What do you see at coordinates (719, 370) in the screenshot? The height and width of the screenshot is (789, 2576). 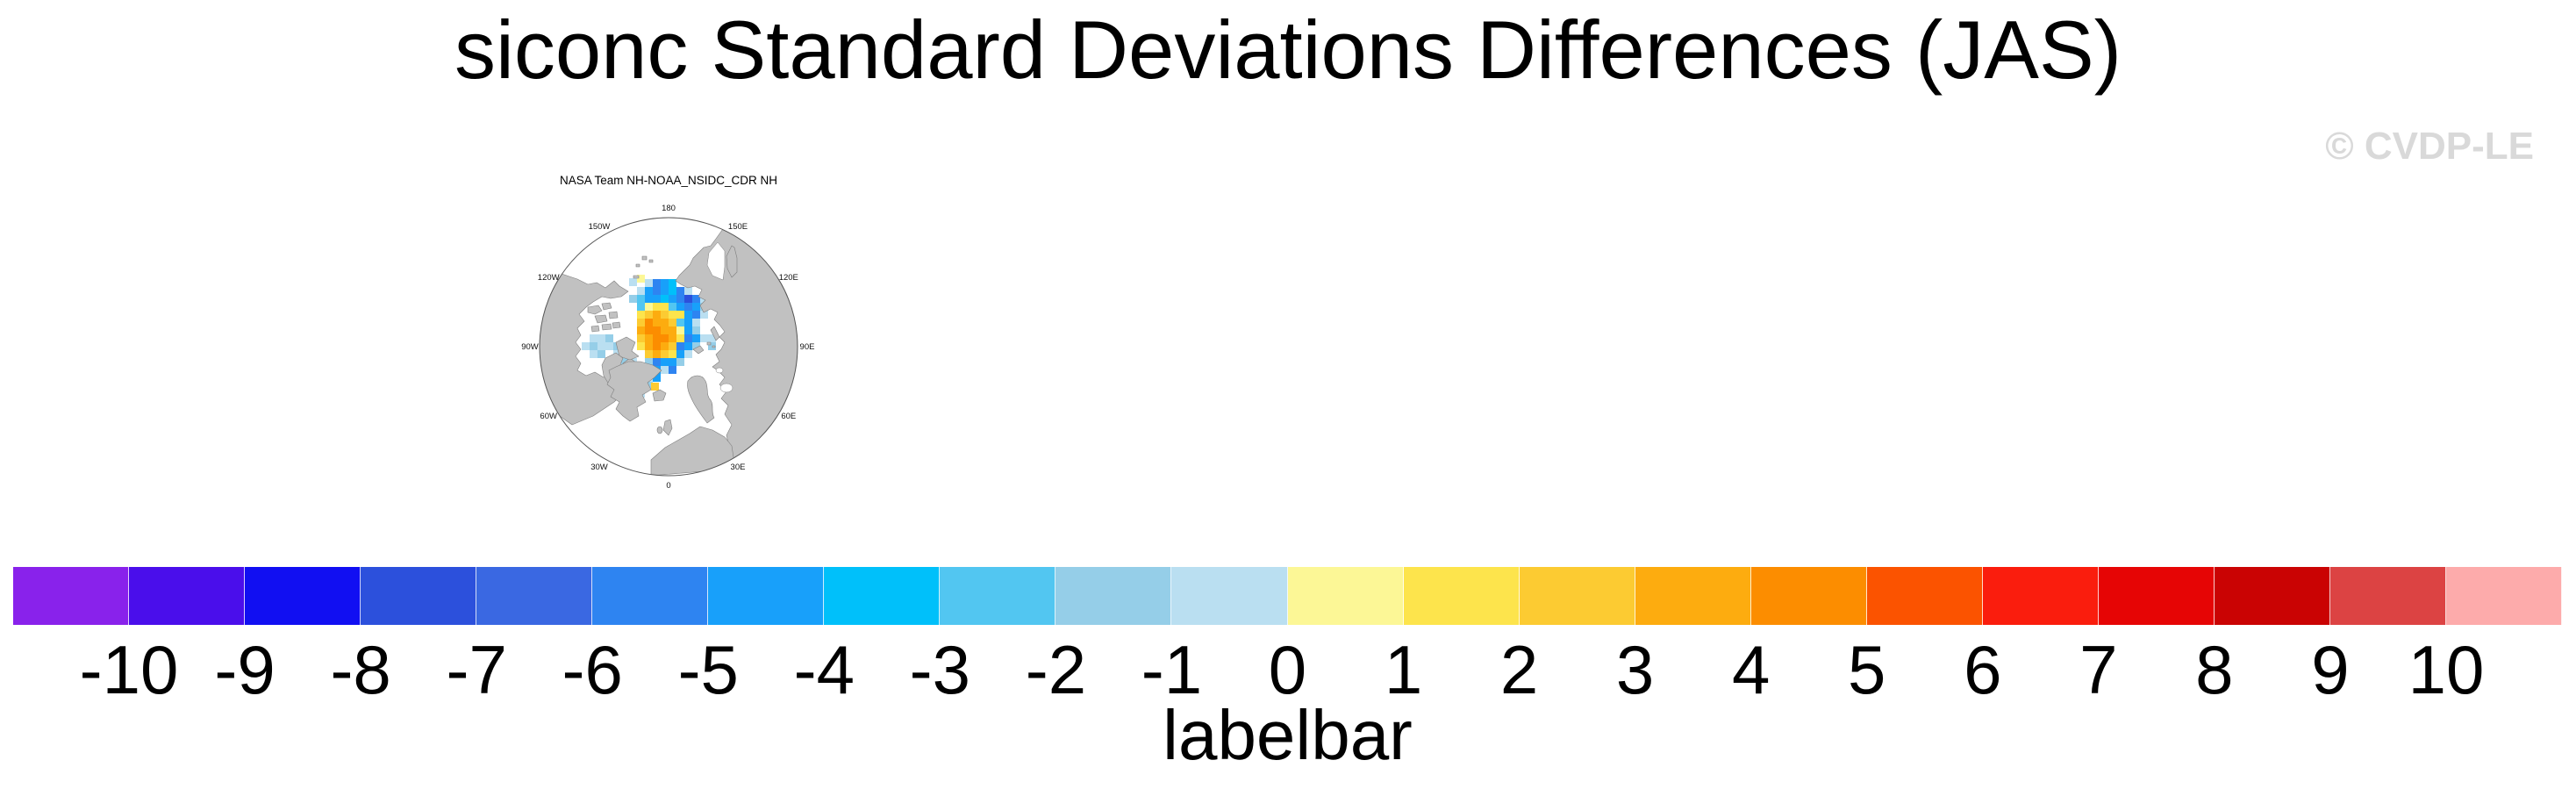 I see `gulf-inlet` at bounding box center [719, 370].